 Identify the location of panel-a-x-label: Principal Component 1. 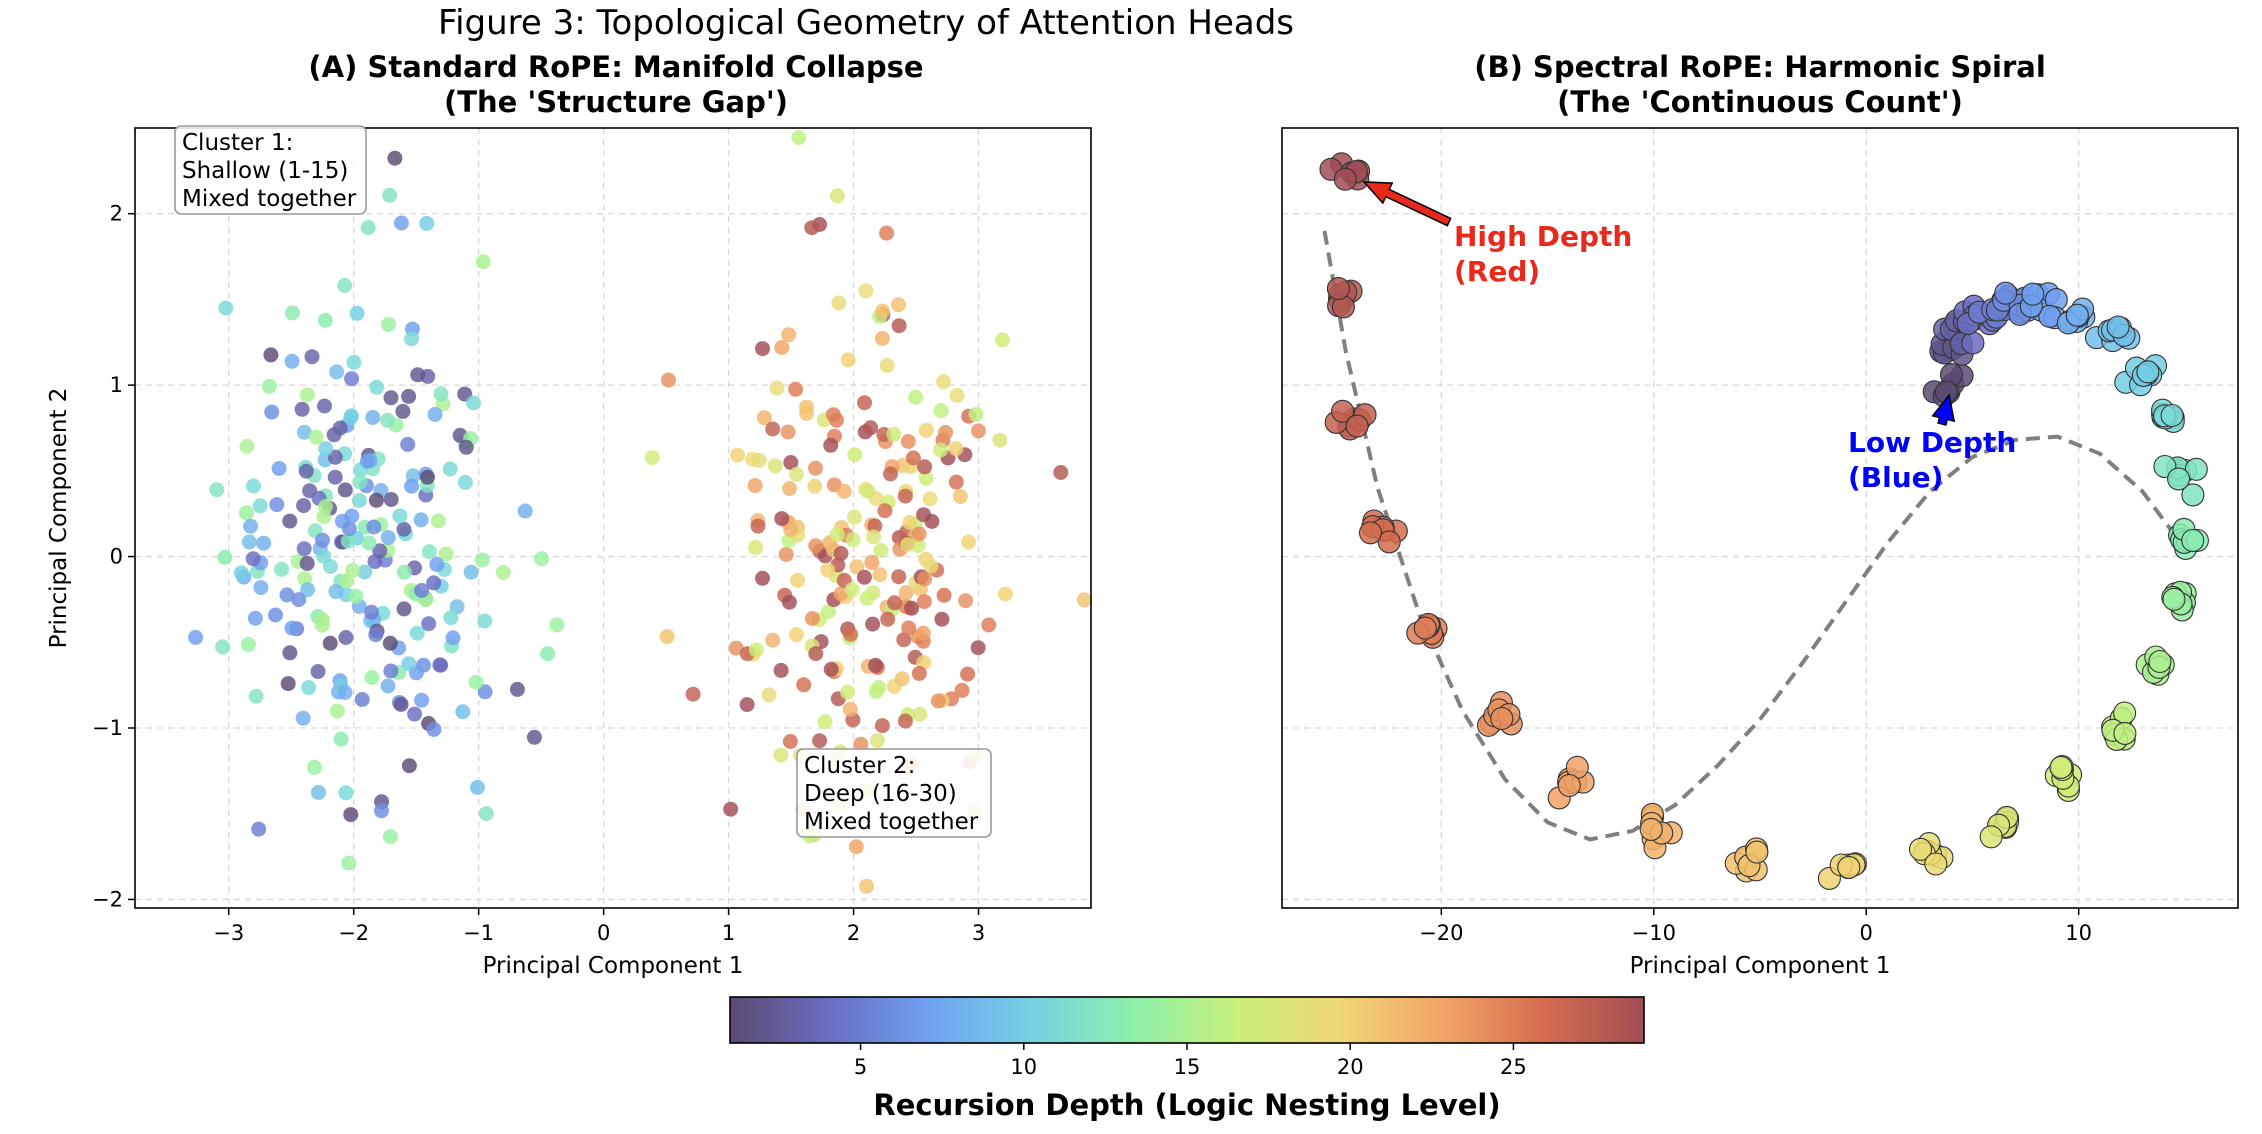
(613, 966).